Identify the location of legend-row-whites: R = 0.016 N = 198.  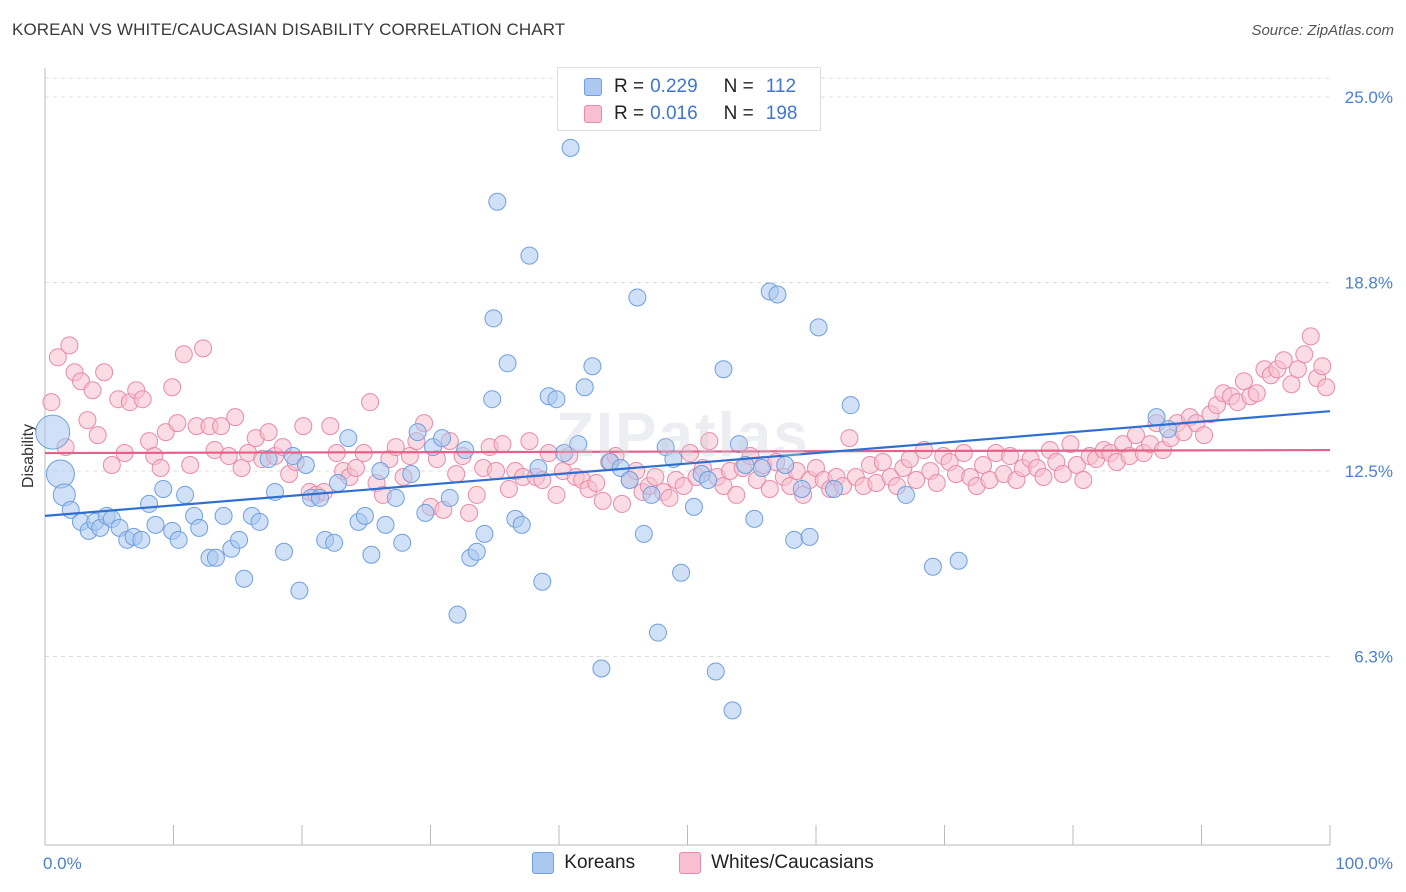
(690, 114).